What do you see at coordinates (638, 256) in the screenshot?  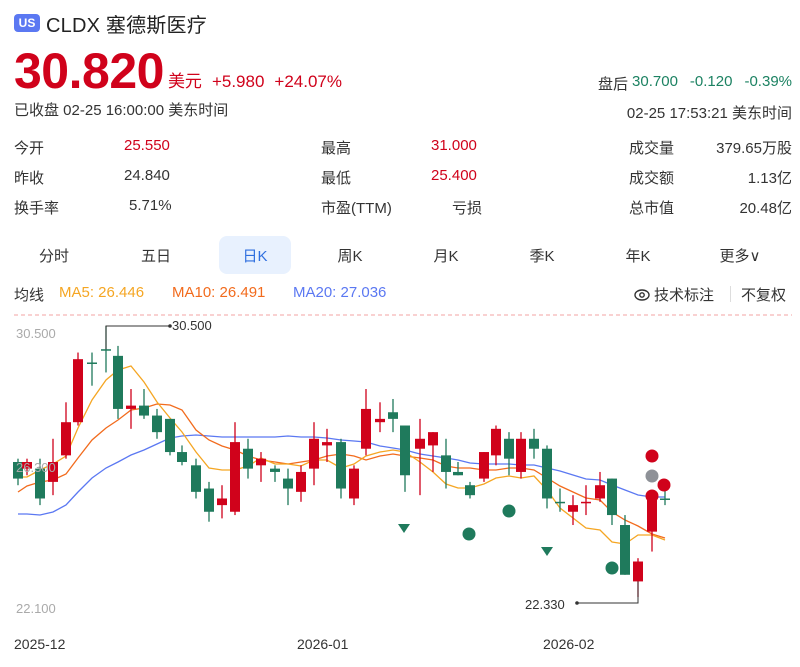 I see `tab-yearly-k: 年K` at bounding box center [638, 256].